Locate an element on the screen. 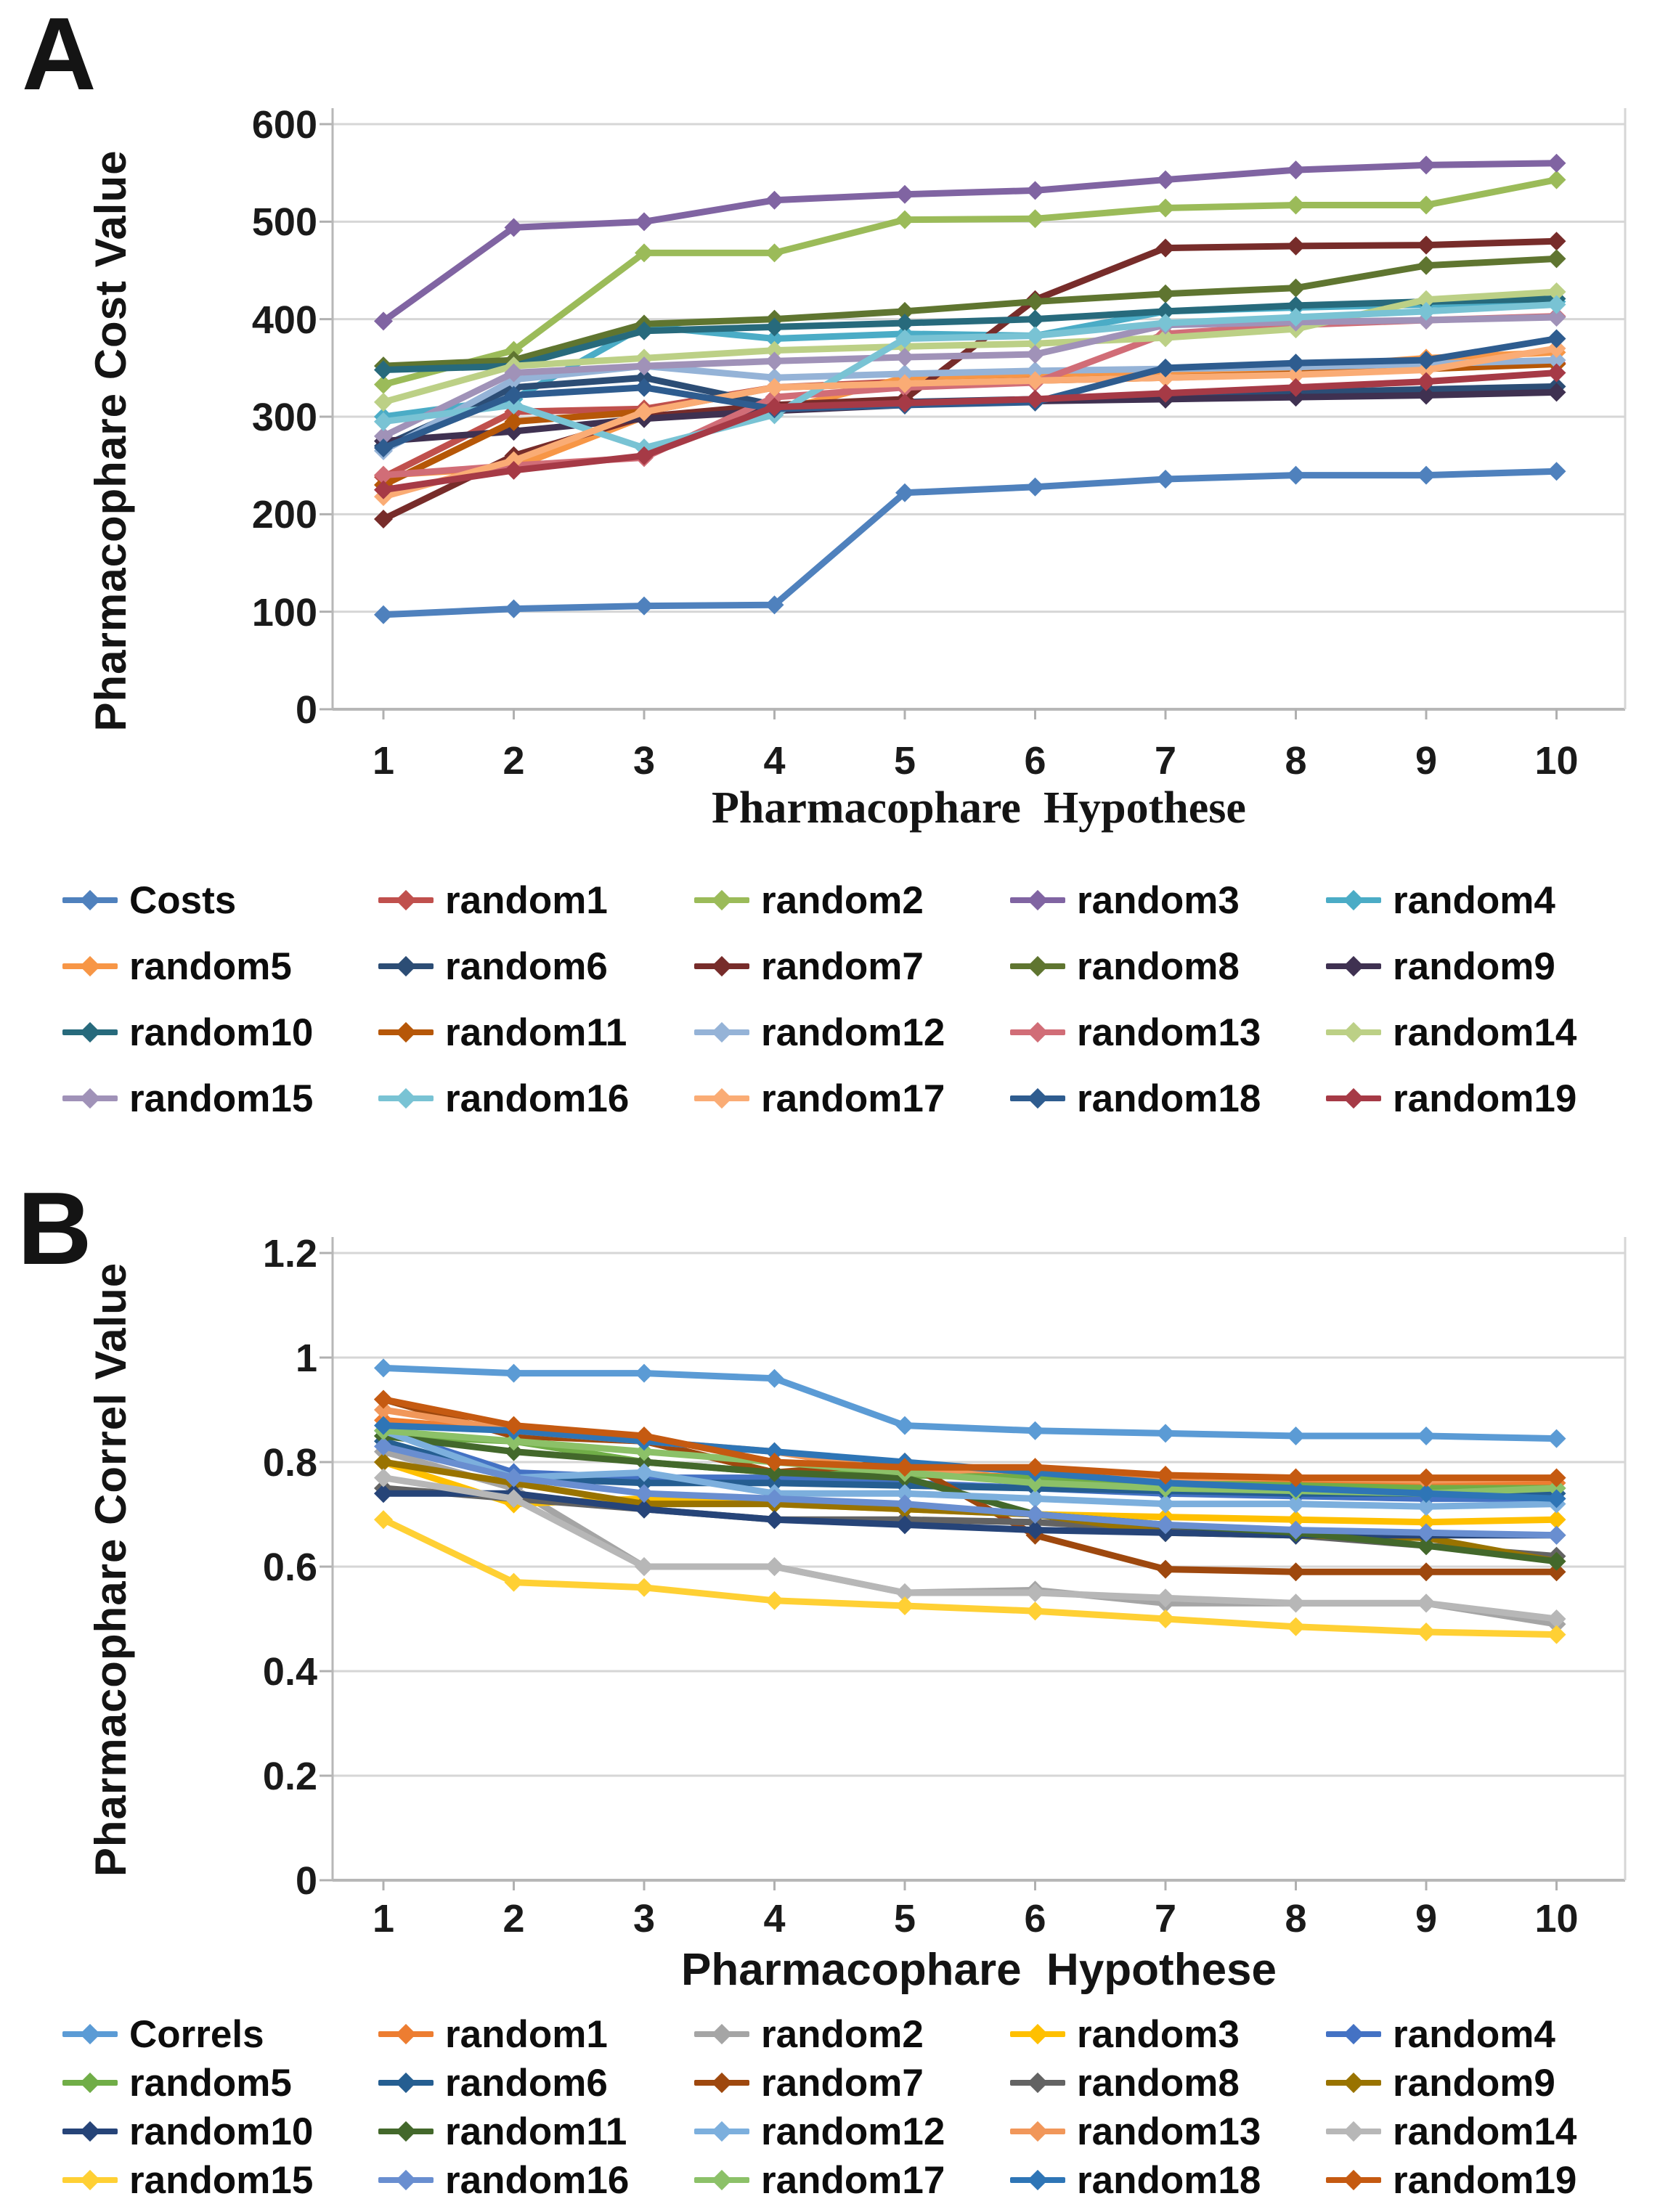 This screenshot has height=2212, width=1660. legend-label: random9 is located at coordinates (1474, 2083).